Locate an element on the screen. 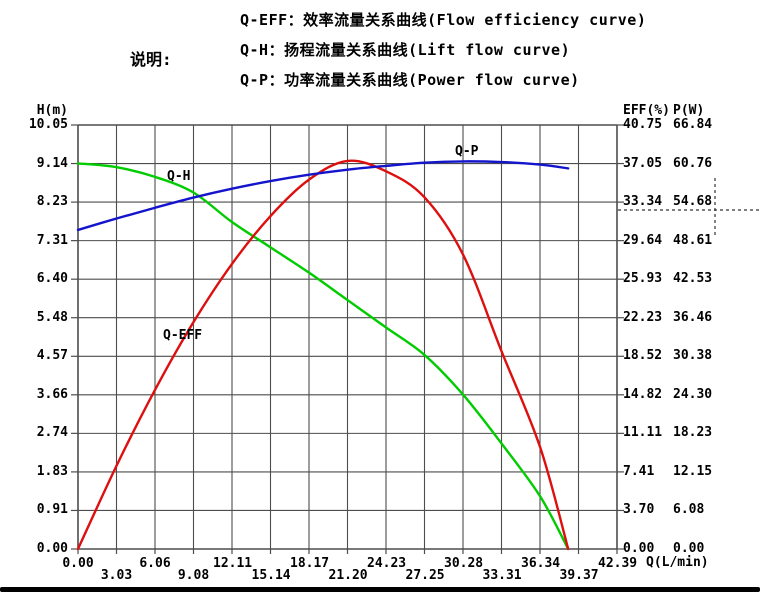  q-axis-tick-label: 18.17 is located at coordinates (310, 563).